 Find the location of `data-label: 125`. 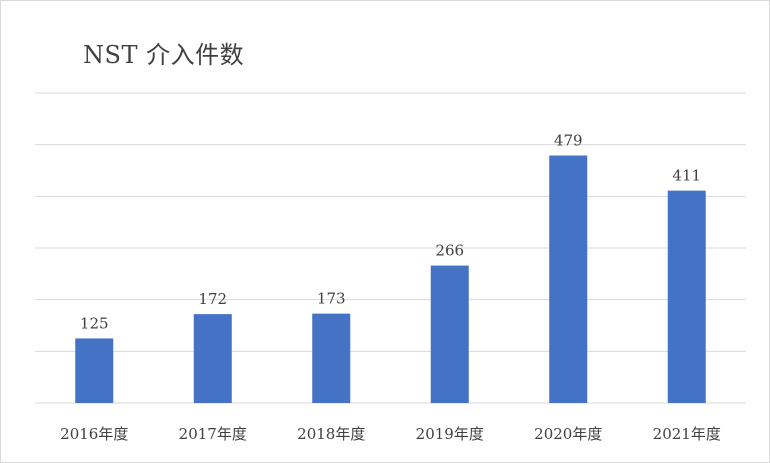

data-label: 125 is located at coordinates (94, 323).